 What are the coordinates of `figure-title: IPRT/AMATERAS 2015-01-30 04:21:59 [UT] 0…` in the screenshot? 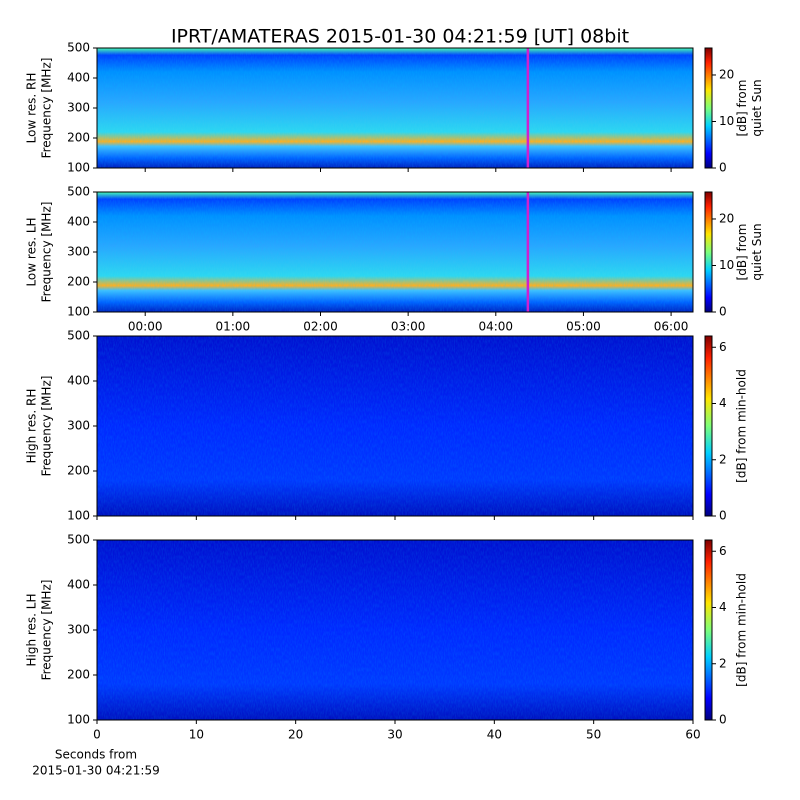 It's located at (400, 37).